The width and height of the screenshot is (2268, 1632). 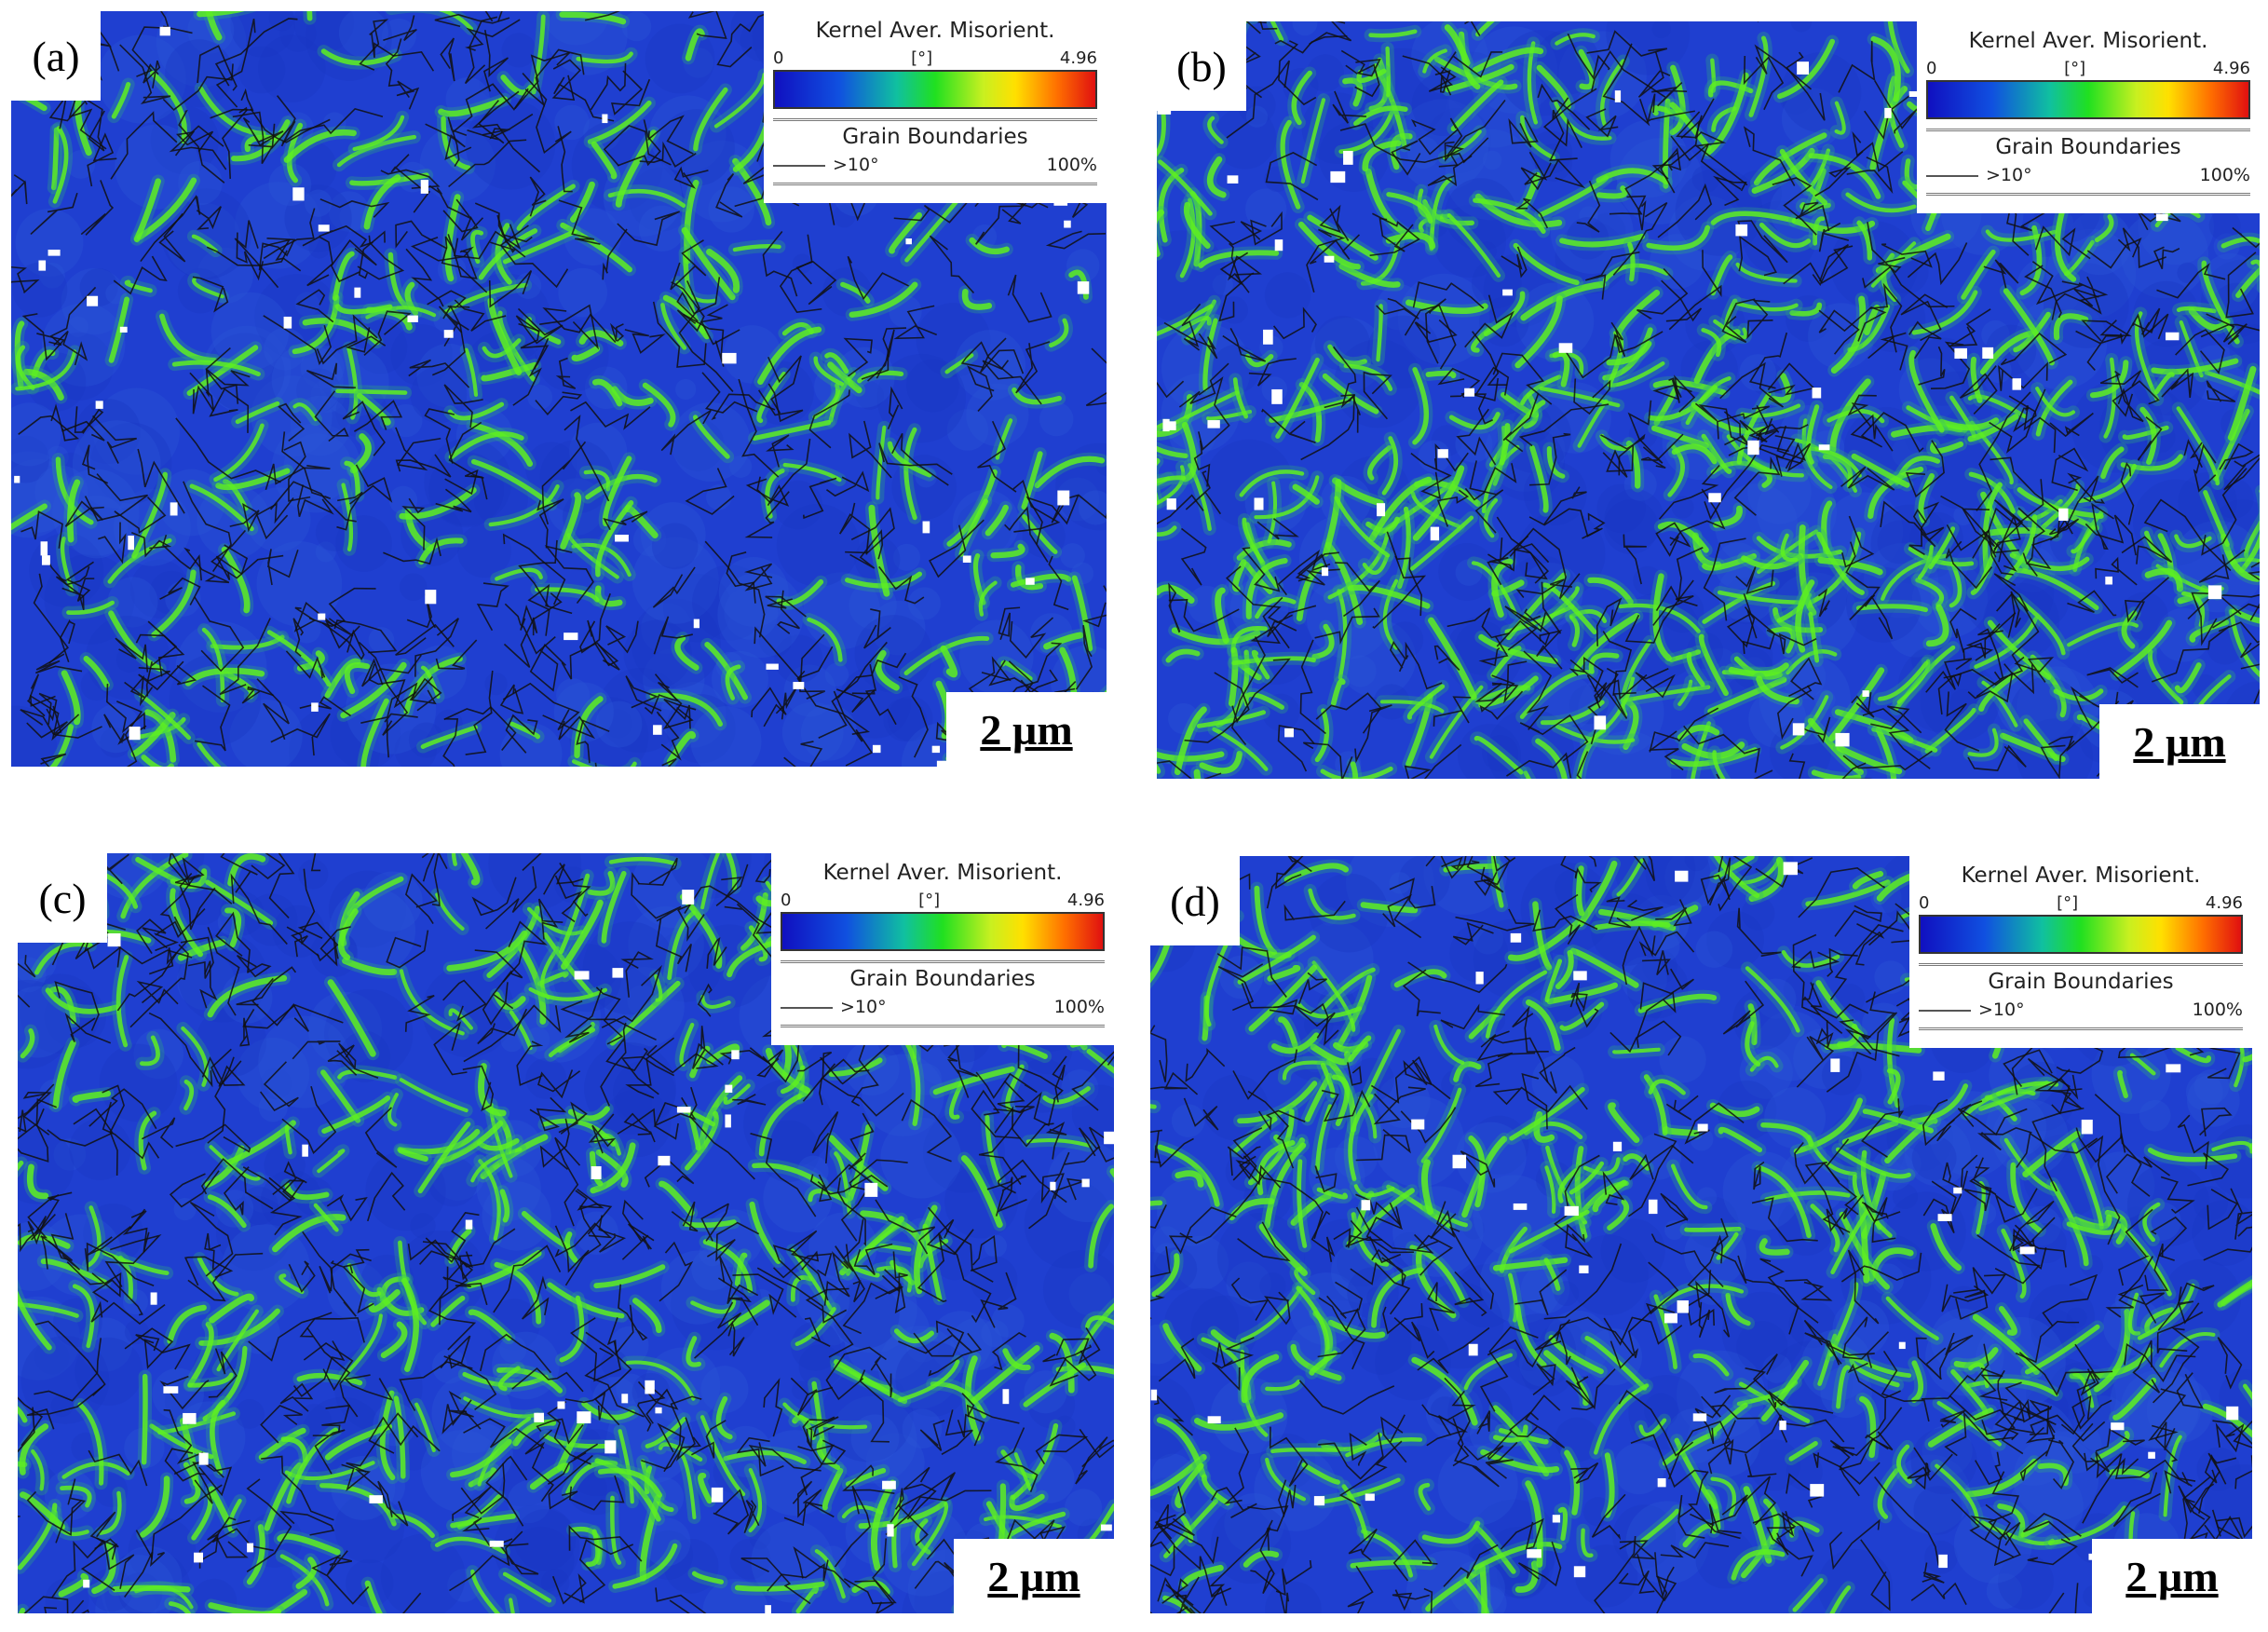 I want to click on panel-label: (d), so click(x=1195, y=900).